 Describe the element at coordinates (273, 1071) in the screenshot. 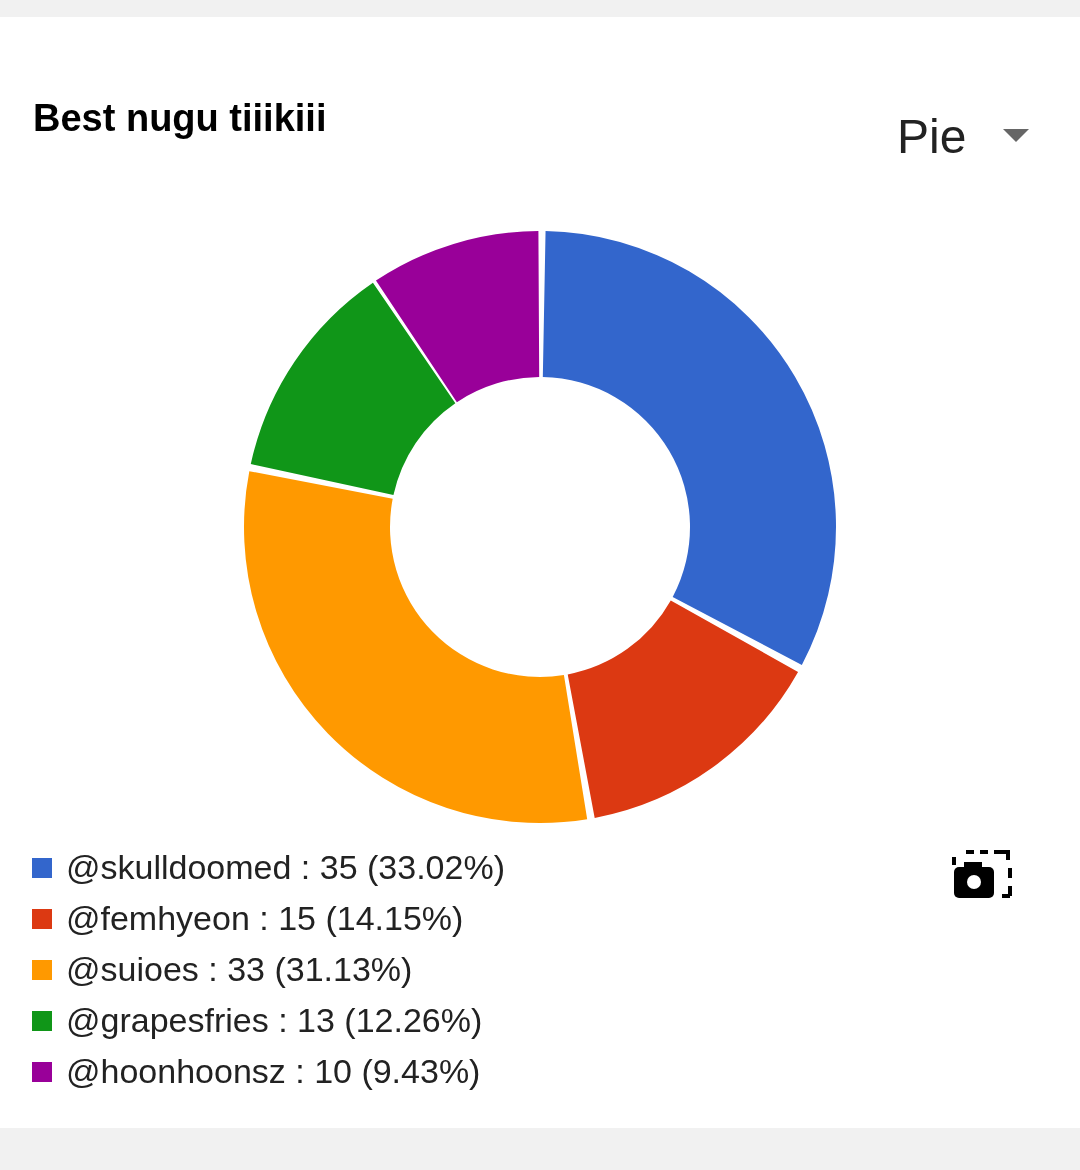

I see `legend-label: @hoonhoonsz : 10 (9.43%)` at that location.